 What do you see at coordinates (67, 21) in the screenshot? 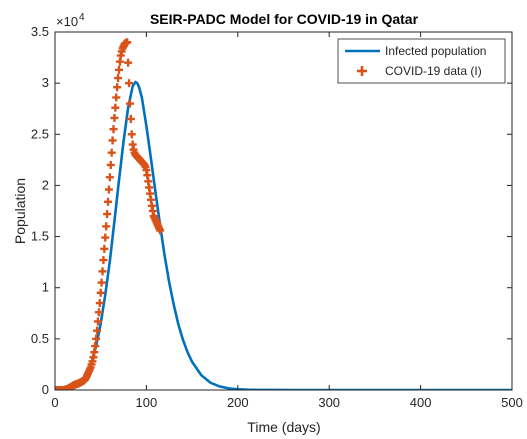
I see `y-exponent-base: ×10` at bounding box center [67, 21].